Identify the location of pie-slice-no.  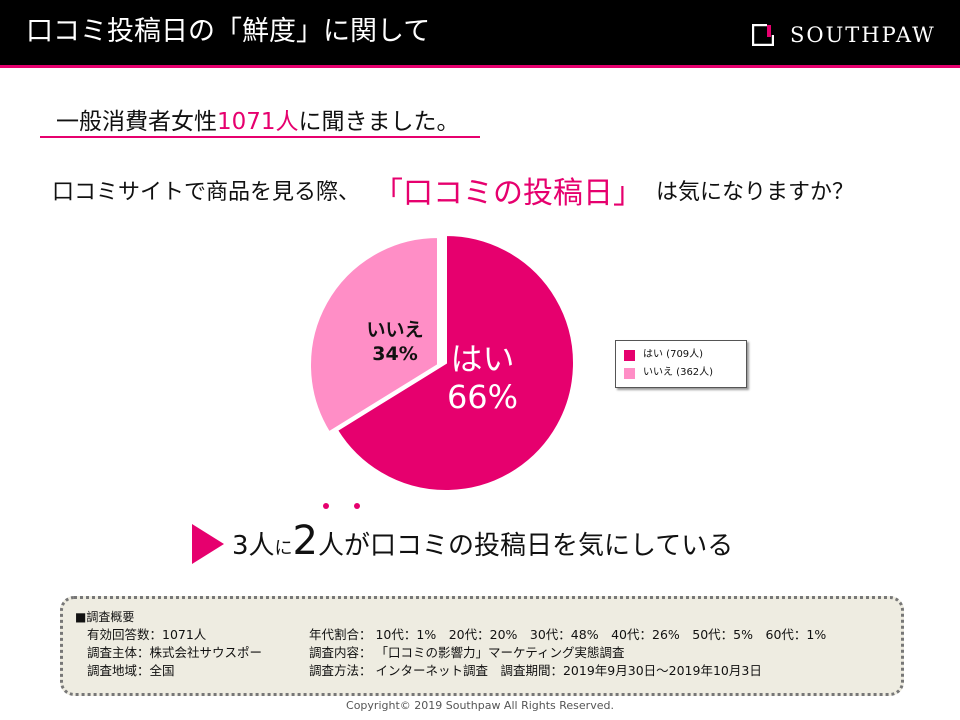
(374, 334).